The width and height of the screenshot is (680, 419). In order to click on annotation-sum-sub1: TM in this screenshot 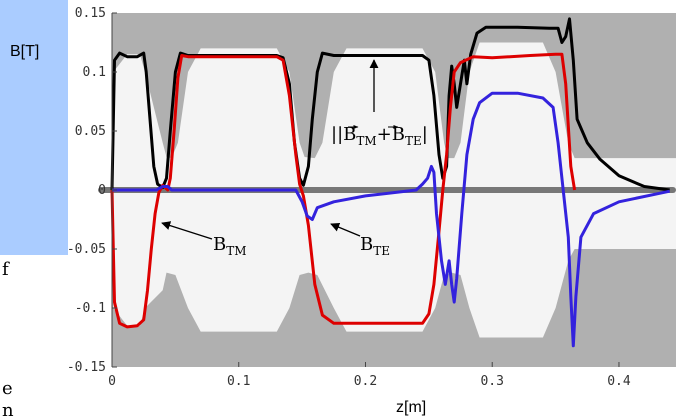, I will do `click(366, 141)`.